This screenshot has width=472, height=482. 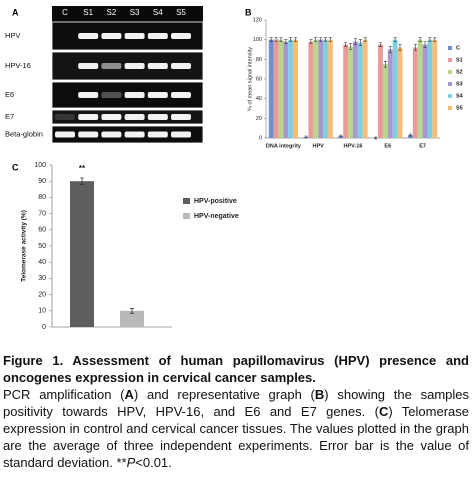 I want to click on x-tick-label: E7, so click(x=422, y=146).